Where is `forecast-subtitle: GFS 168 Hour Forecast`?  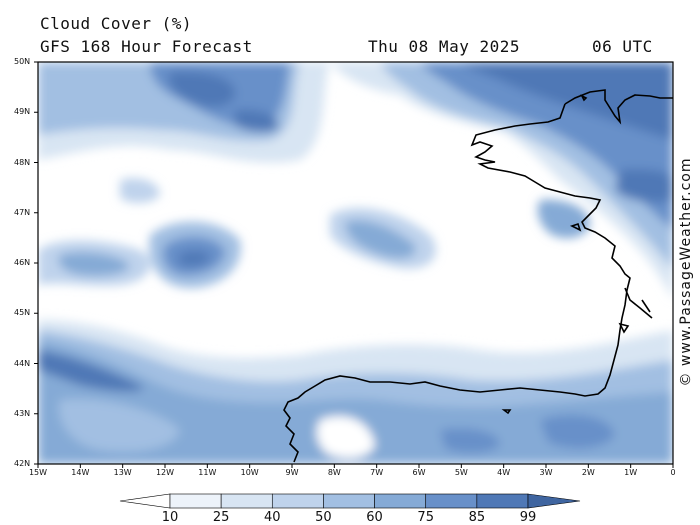
forecast-subtitle: GFS 168 Hour Forecast is located at coordinates (146, 46).